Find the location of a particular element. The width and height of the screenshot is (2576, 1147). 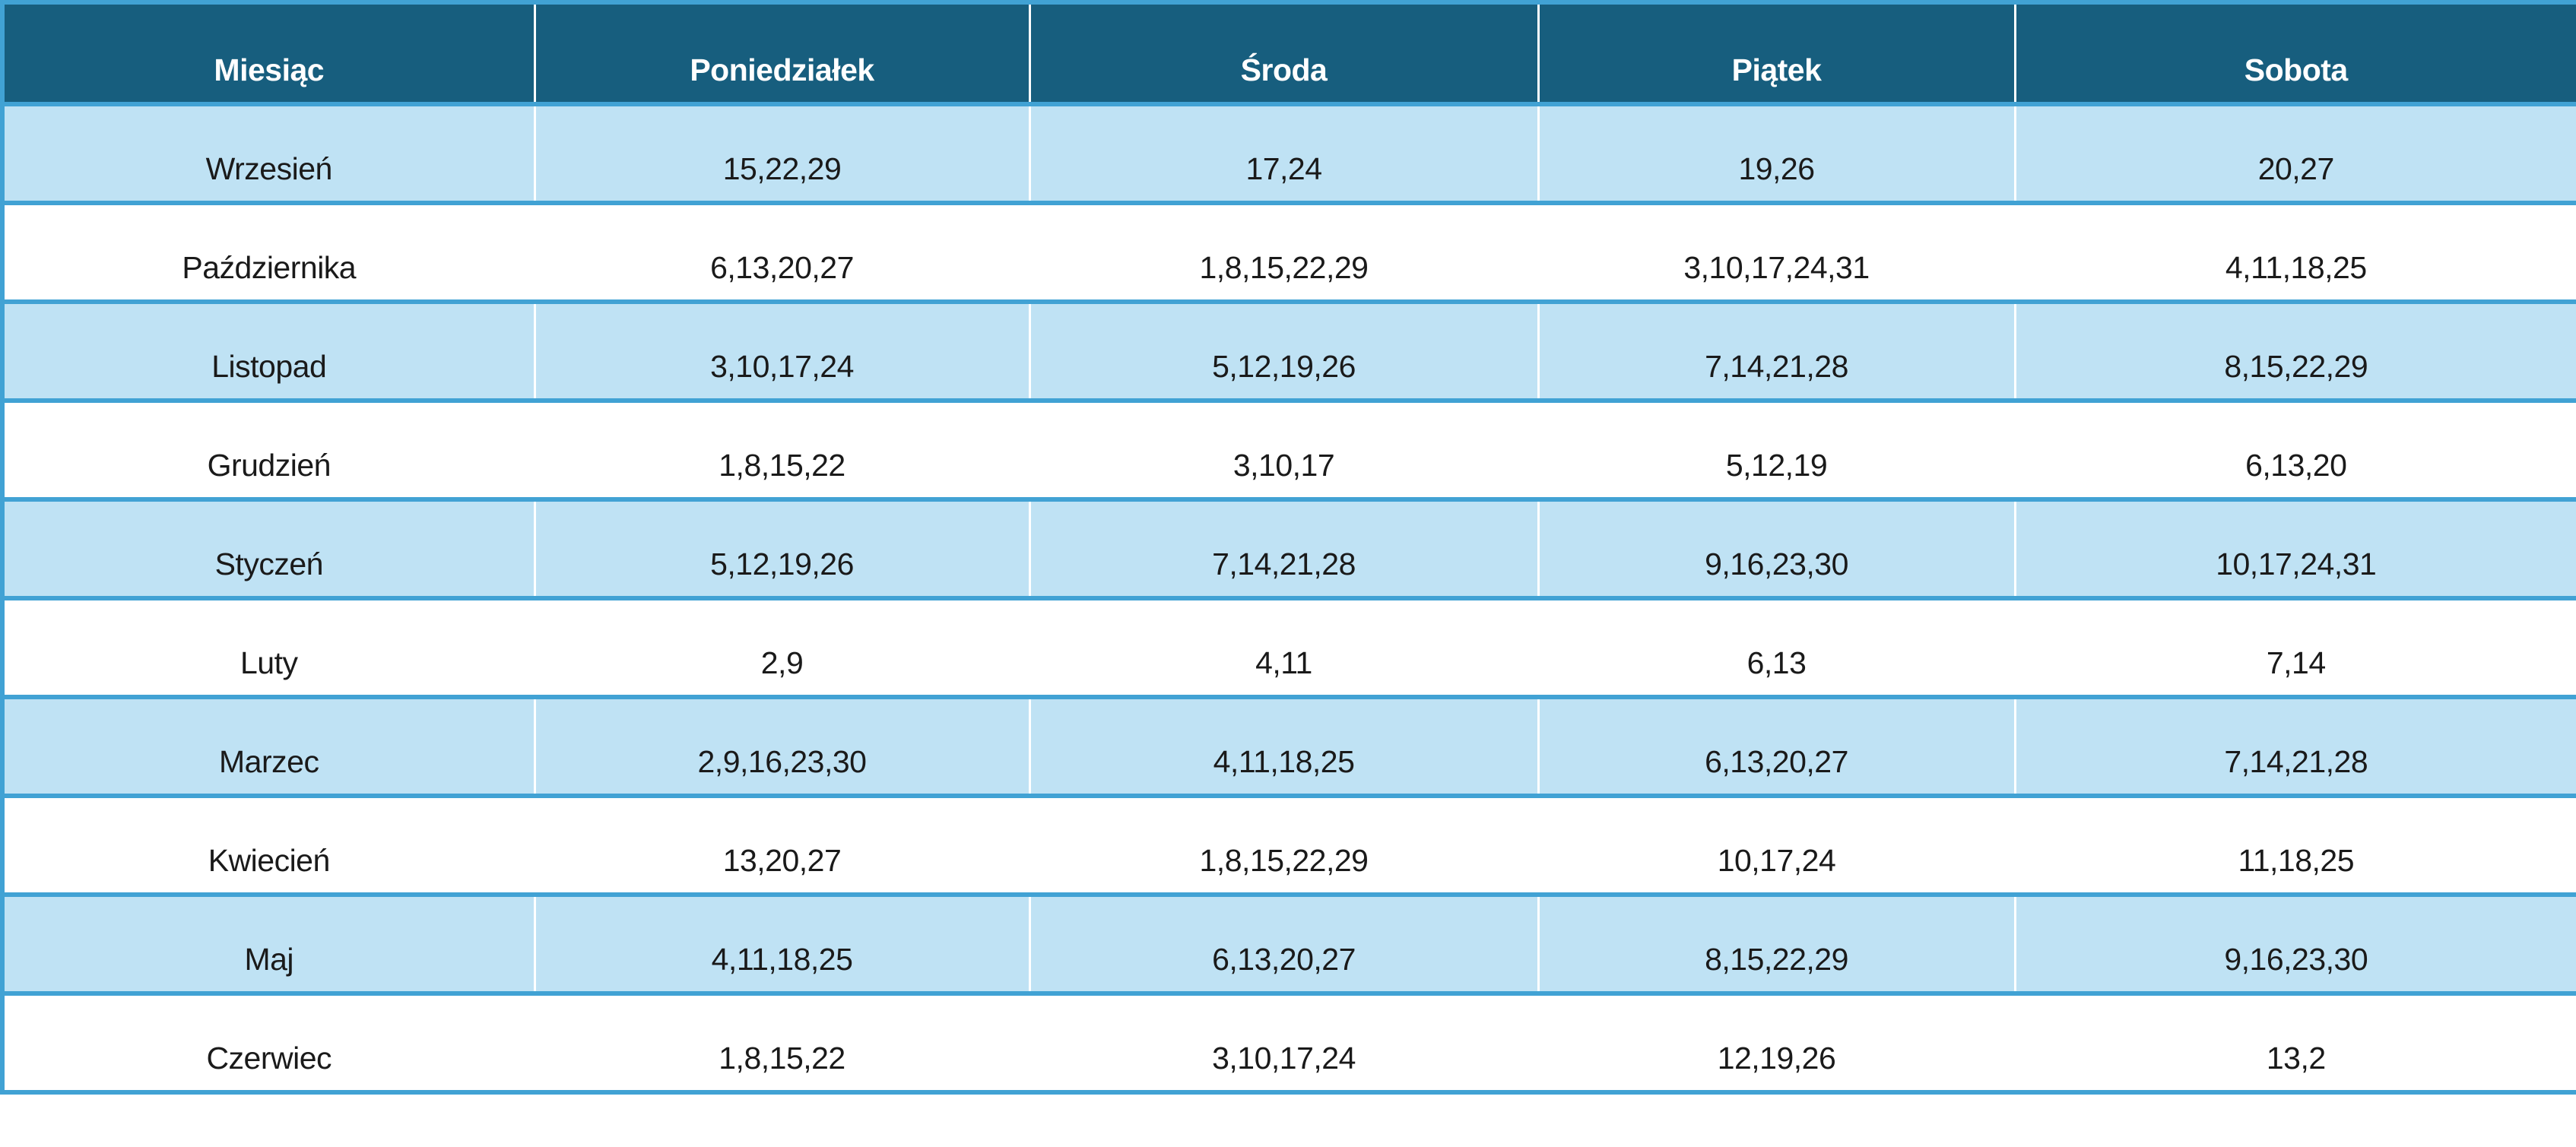

day-cell: 7,14 is located at coordinates (2295, 647).